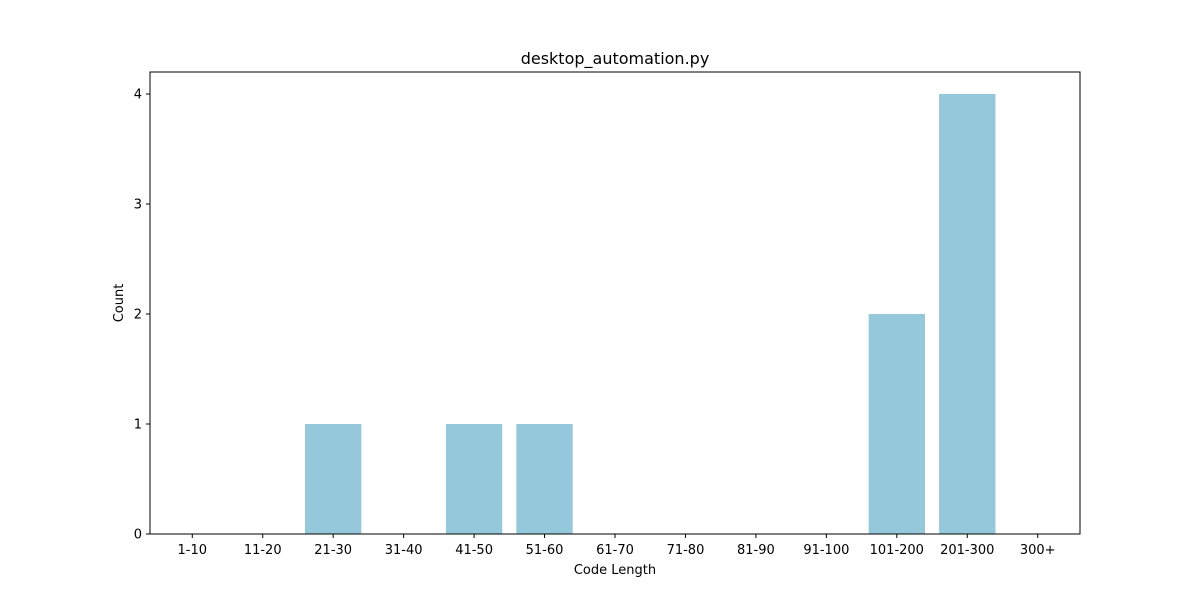 The height and width of the screenshot is (600, 1200). I want to click on x-tick-label: 11-20, so click(263, 550).